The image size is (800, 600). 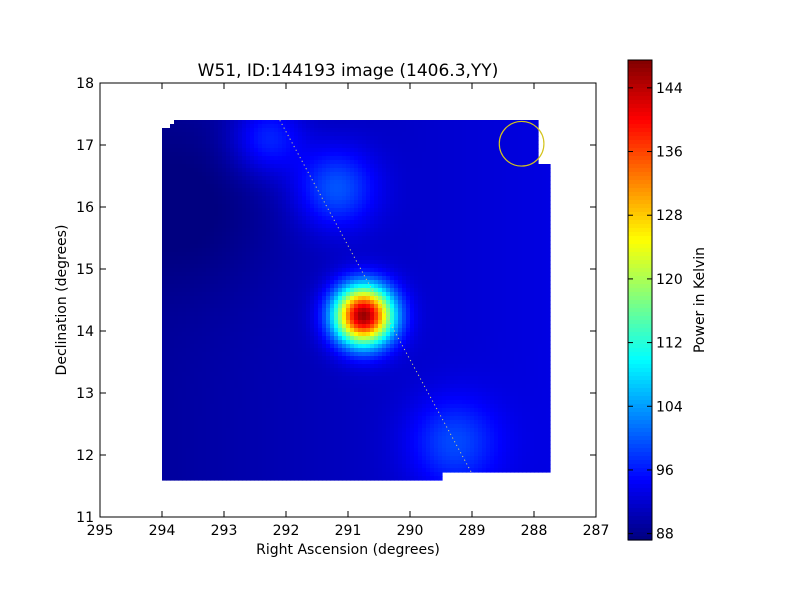 I want to click on colorbar-tick-label: 128, so click(x=669, y=216).